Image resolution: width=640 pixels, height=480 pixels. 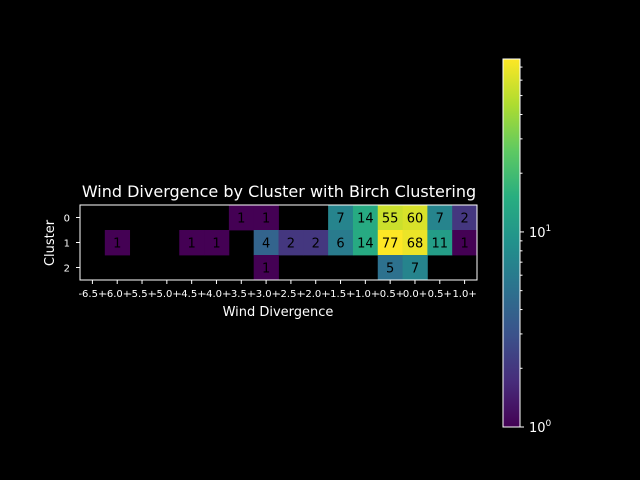 I want to click on cell-value-label: 77, so click(x=390, y=244).